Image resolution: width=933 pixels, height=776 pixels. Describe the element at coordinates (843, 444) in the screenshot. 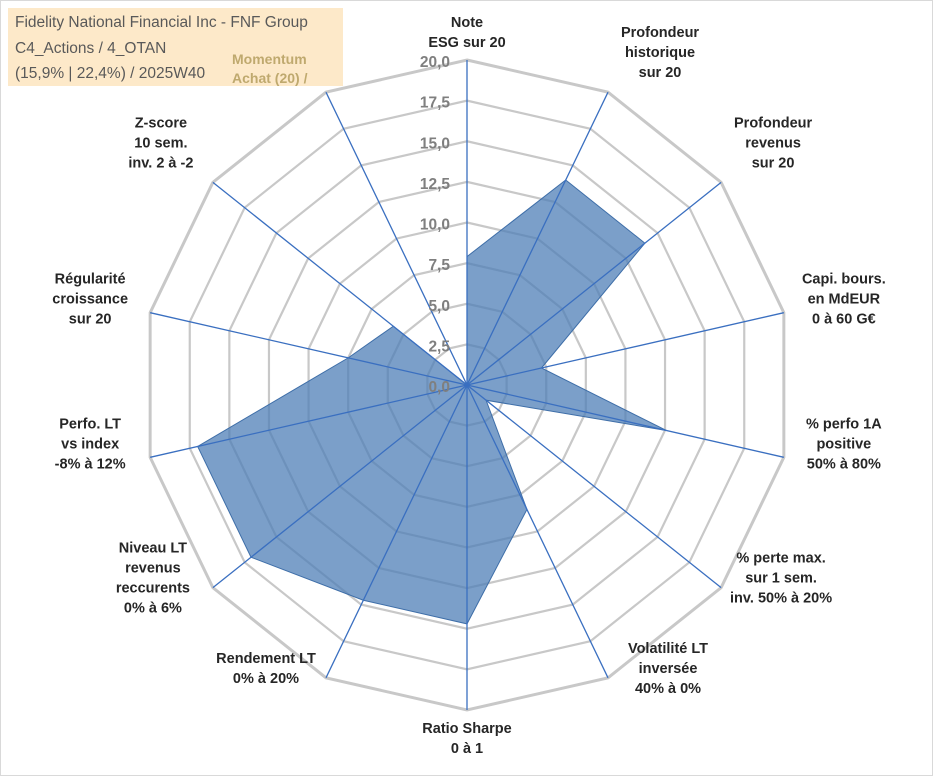

I see `axis-label: positive` at that location.